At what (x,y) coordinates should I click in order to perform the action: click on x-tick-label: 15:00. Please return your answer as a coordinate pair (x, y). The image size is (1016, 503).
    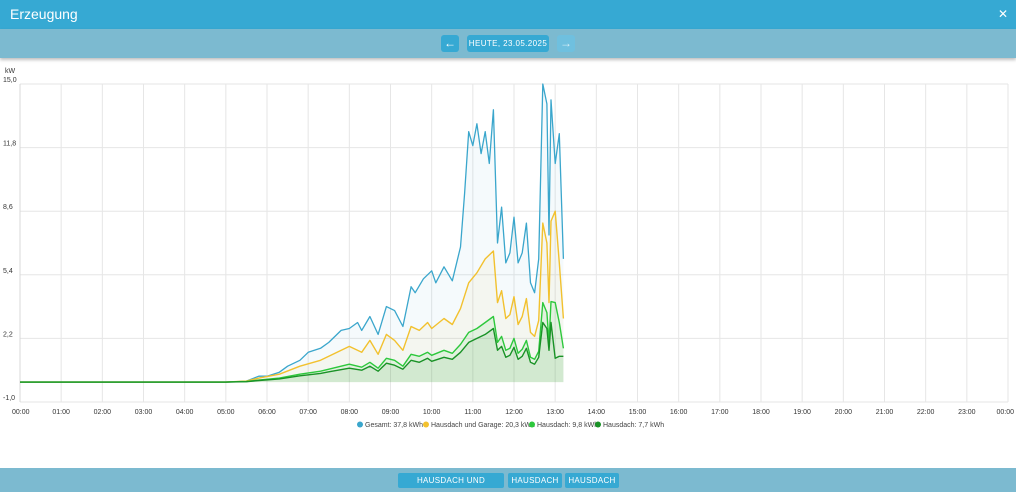
    Looking at the image, I should click on (638, 412).